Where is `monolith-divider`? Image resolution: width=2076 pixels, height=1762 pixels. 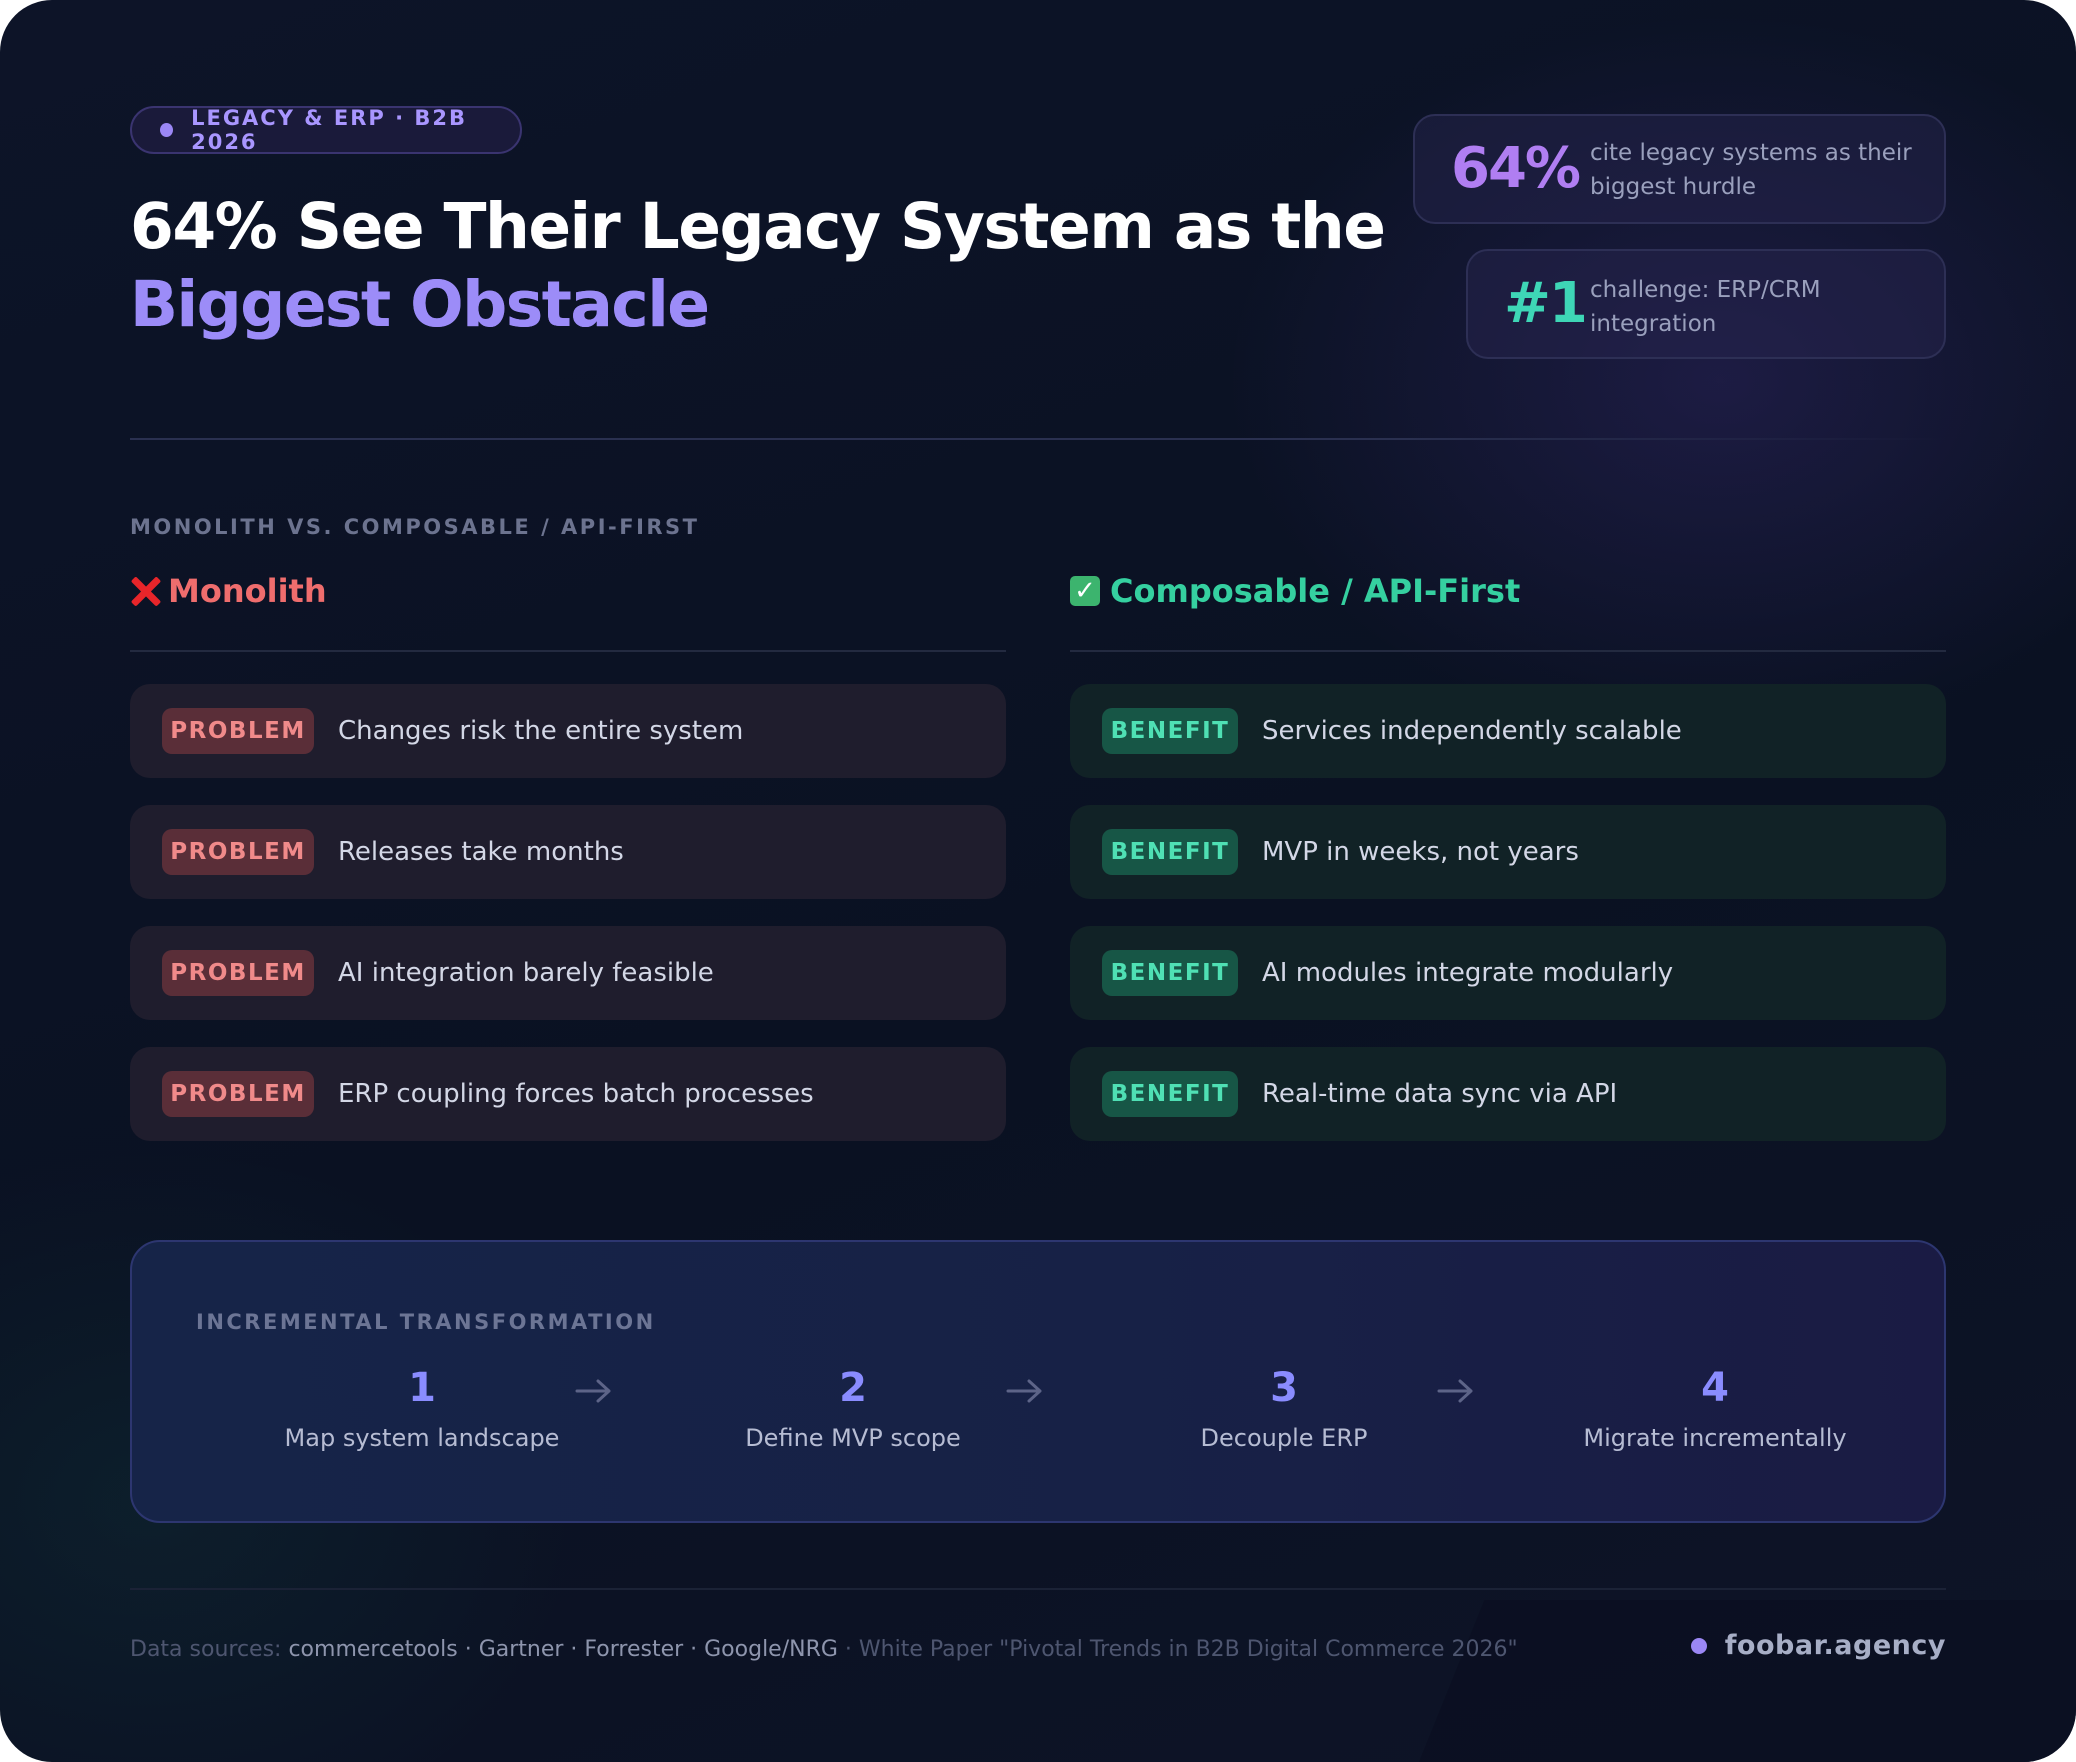 monolith-divider is located at coordinates (568, 651).